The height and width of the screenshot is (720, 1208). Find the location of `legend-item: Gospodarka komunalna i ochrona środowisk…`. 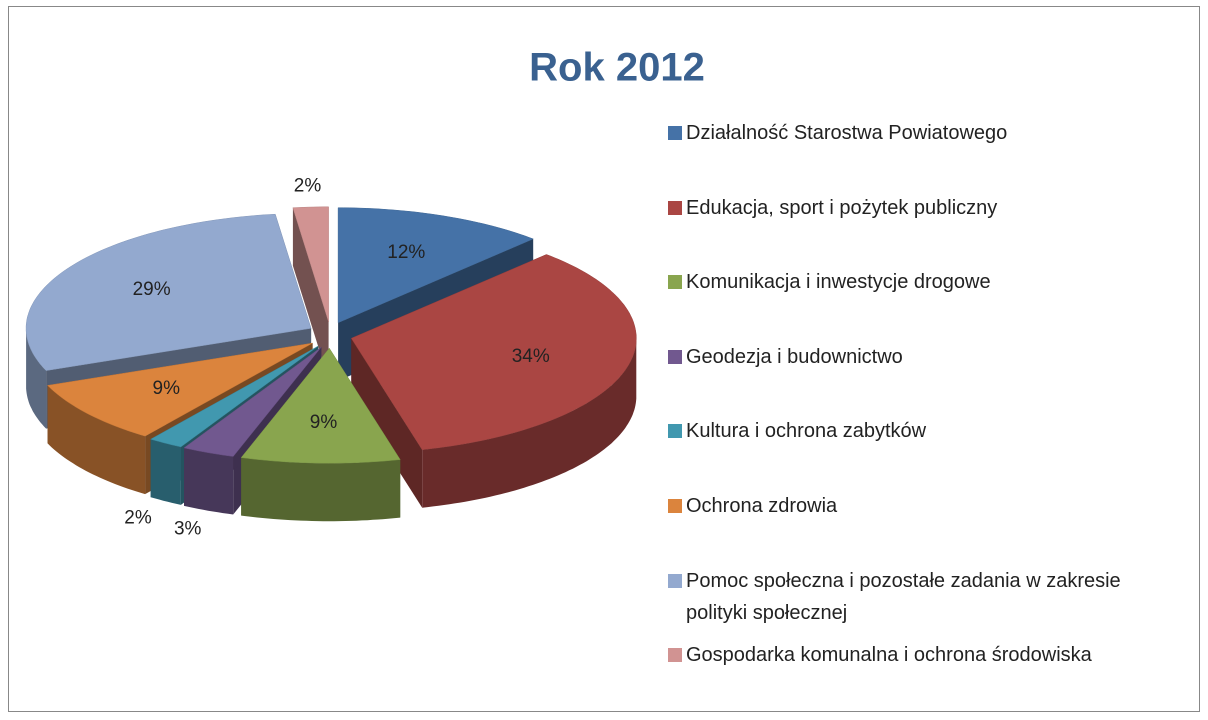

legend-item: Gospodarka komunalna i ochrona środowisk… is located at coordinates (923, 655).